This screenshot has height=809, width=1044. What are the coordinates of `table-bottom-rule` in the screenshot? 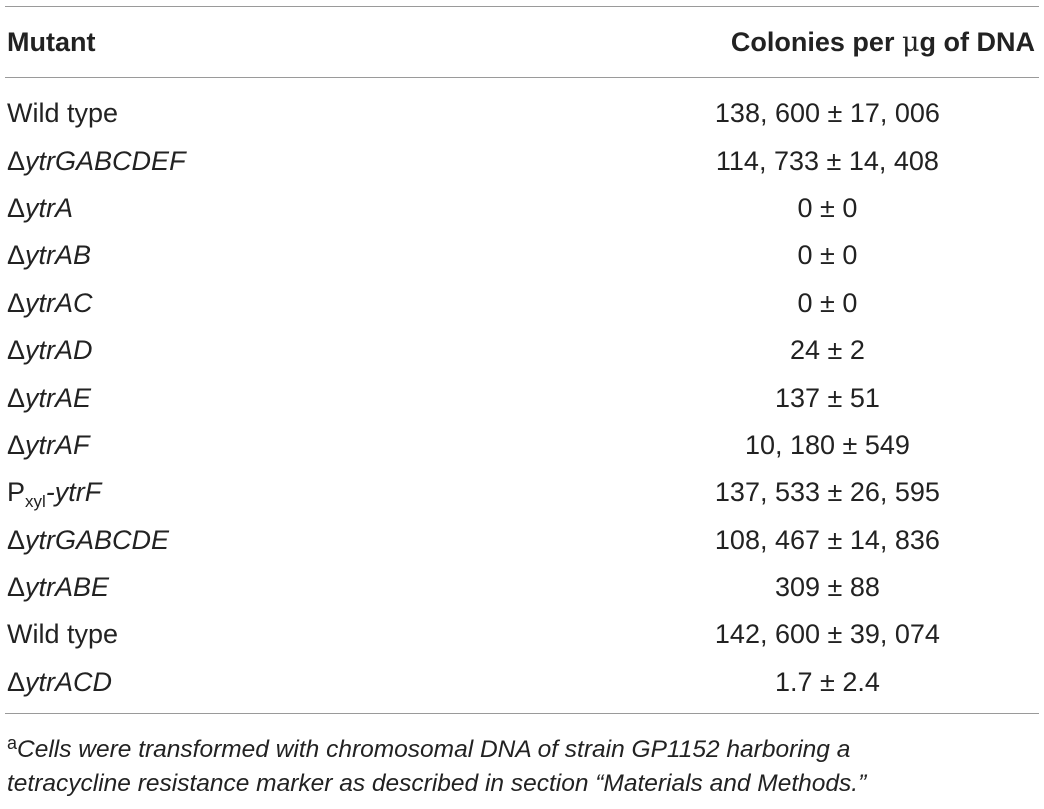 It's located at (522, 714).